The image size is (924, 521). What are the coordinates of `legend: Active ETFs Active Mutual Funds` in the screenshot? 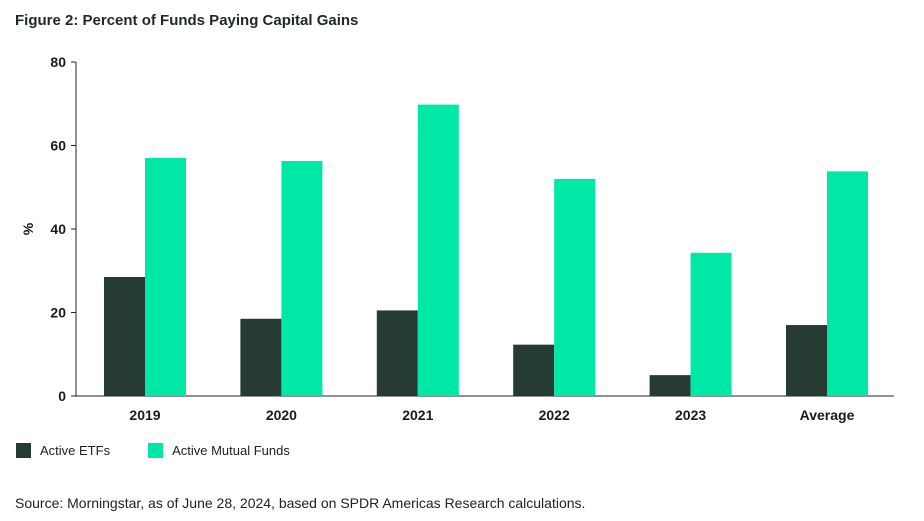 It's located at (172, 450).